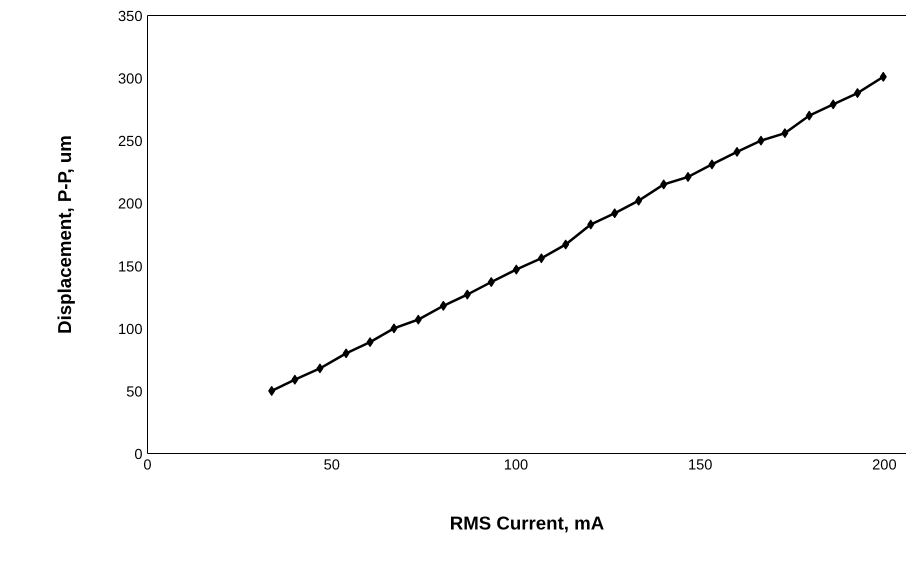  I want to click on x-tick-label: 150, so click(700, 466).